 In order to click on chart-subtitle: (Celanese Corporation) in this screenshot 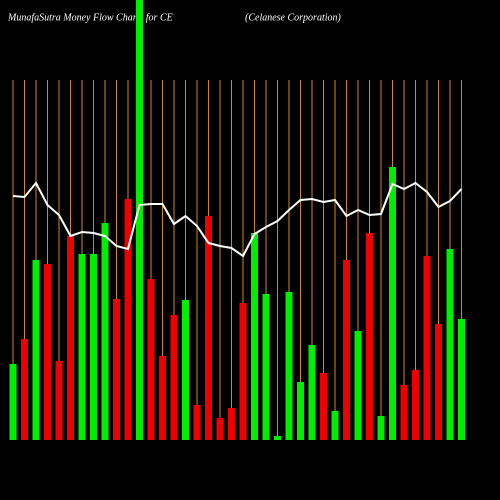, I will do `click(293, 17)`.